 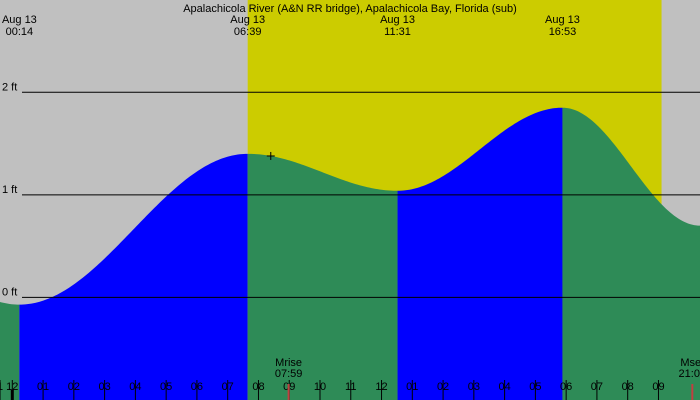 I want to click on extreme-time-label: 00:14, so click(x=20, y=32).